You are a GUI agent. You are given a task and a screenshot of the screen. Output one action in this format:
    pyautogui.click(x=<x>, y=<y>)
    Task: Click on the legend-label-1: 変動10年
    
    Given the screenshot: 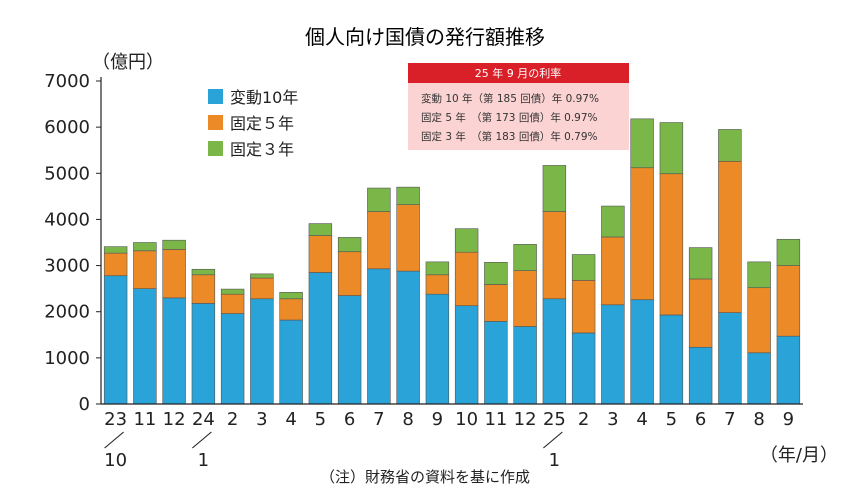 What is the action you would take?
    pyautogui.click(x=264, y=97)
    